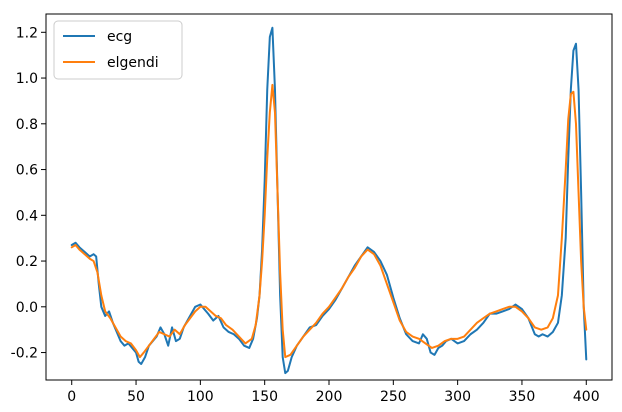  I want to click on x-tick-label: 350, so click(522, 397).